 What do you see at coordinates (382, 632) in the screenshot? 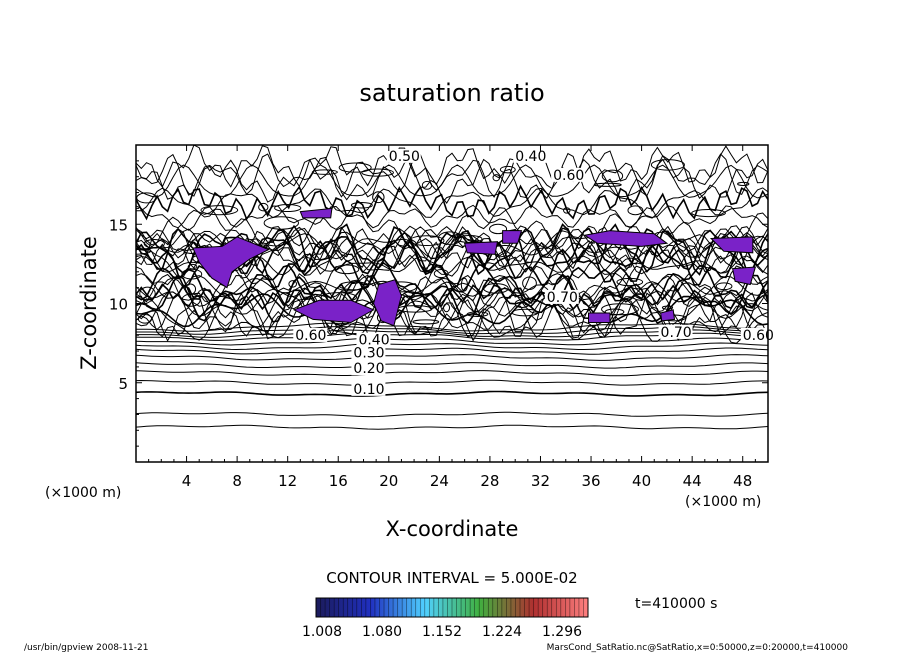
I see `colorbar-tick-label: 1.080` at bounding box center [382, 632].